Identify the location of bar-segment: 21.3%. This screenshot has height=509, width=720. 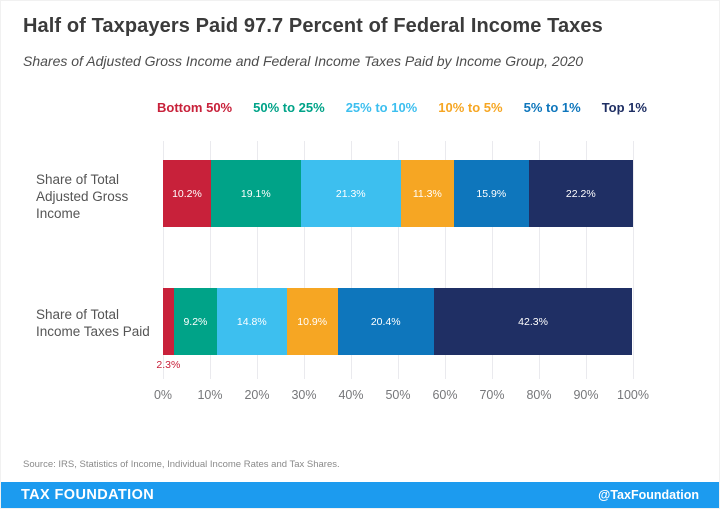
(350, 193).